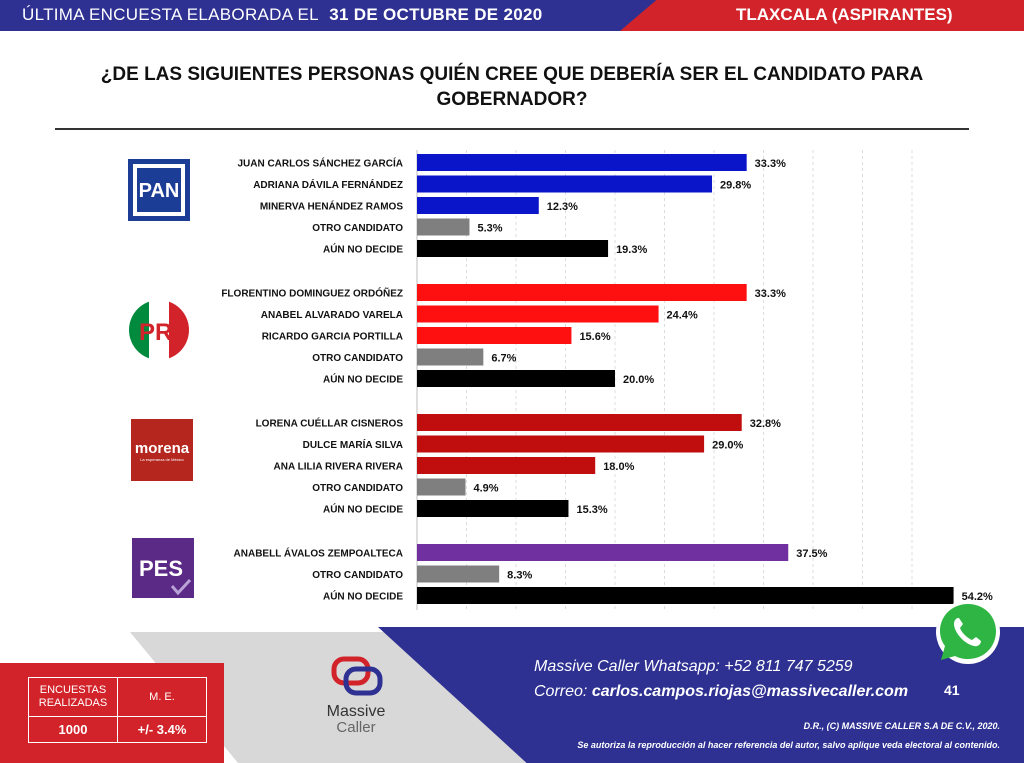  I want to click on bar-category-label: RICARDO GARCIA PORTILLA, so click(332, 337).